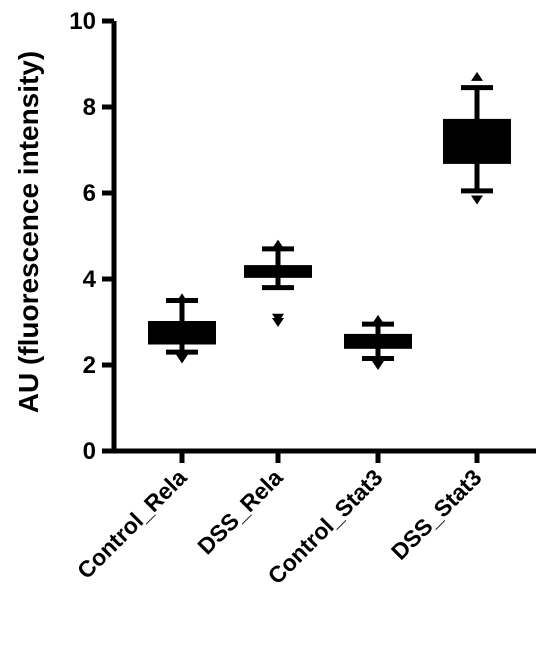 This screenshot has width=552, height=650. Describe the element at coordinates (132, 524) in the screenshot. I see `x-tick-label: Control_Rela` at that location.